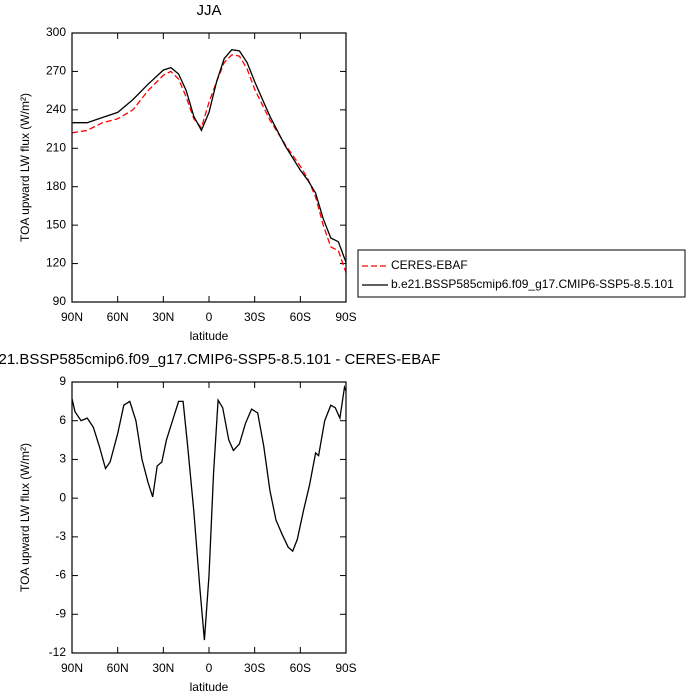  What do you see at coordinates (56, 186) in the screenshot?
I see `y-tick-label: 180` at bounding box center [56, 186].